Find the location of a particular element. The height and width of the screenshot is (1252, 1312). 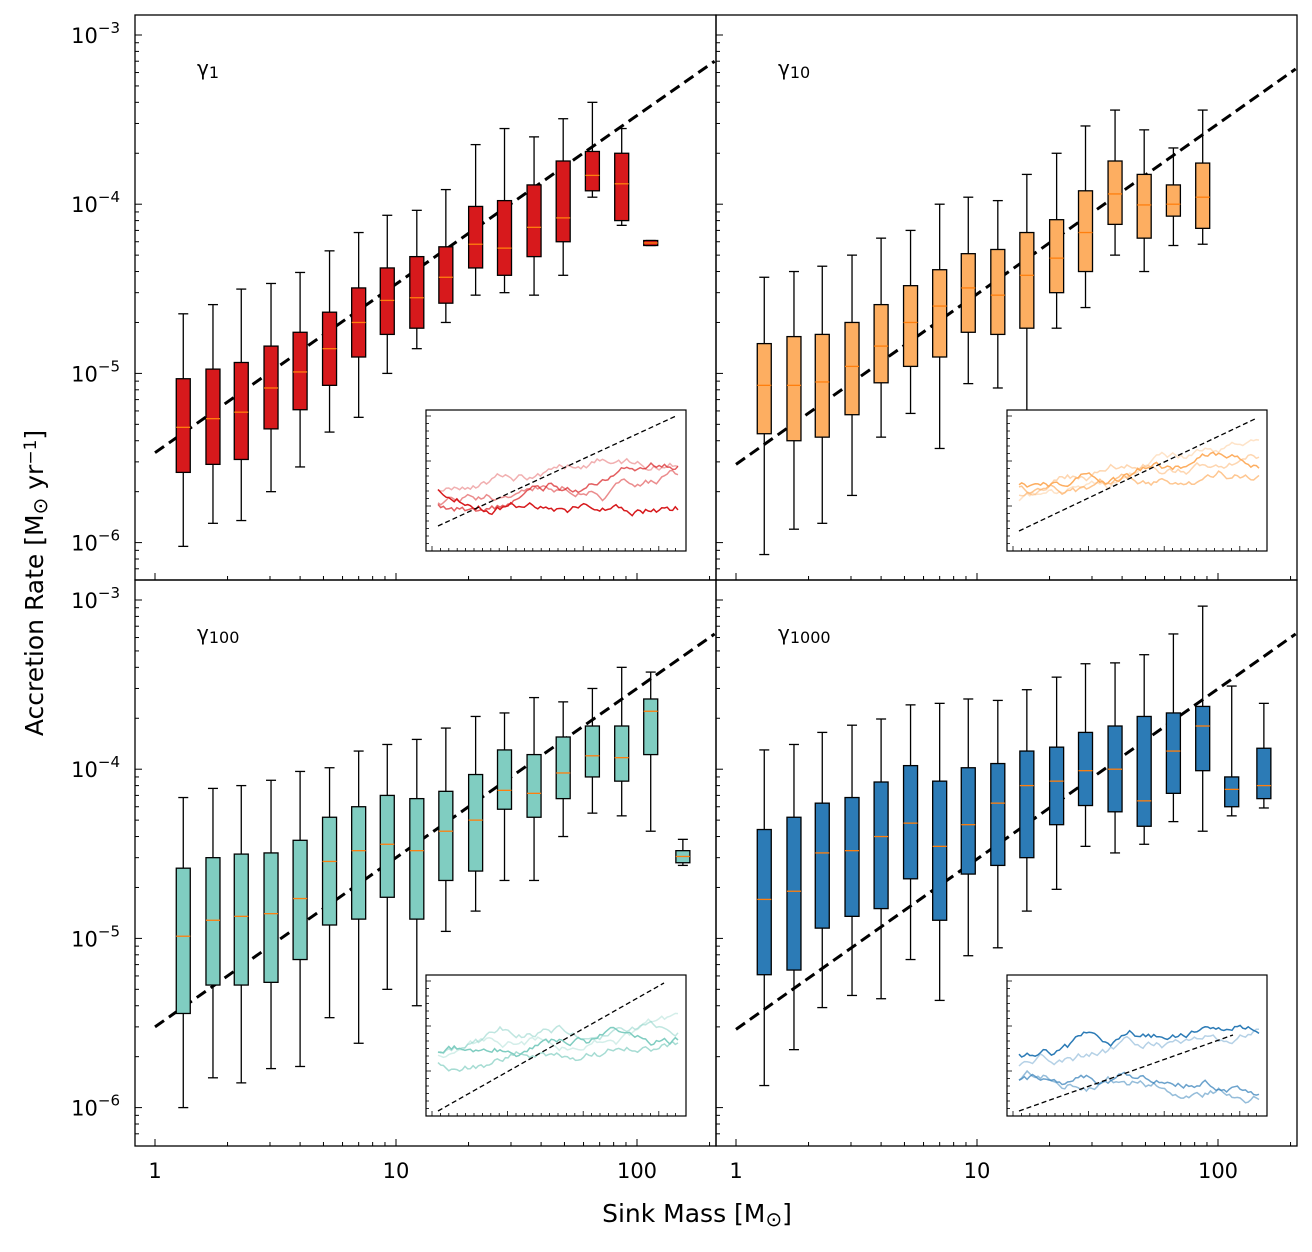

x-axis-label: Sink Mass [M⊙] is located at coordinates (697, 1215).